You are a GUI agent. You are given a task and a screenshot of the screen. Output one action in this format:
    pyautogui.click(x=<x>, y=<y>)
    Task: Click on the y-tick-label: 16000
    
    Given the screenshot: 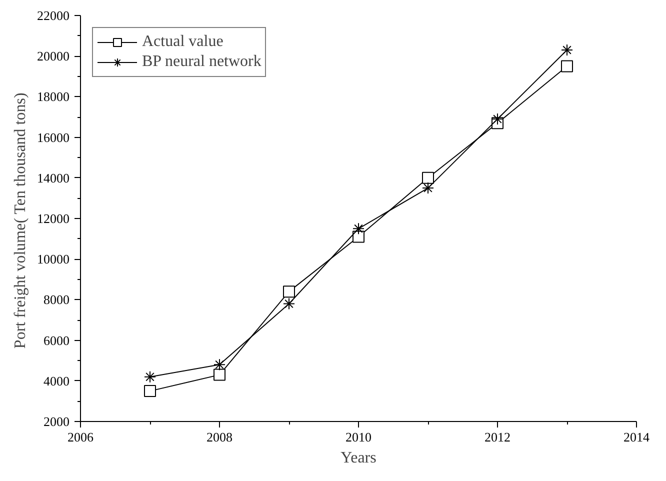 What is the action you would take?
    pyautogui.click(x=53, y=137)
    